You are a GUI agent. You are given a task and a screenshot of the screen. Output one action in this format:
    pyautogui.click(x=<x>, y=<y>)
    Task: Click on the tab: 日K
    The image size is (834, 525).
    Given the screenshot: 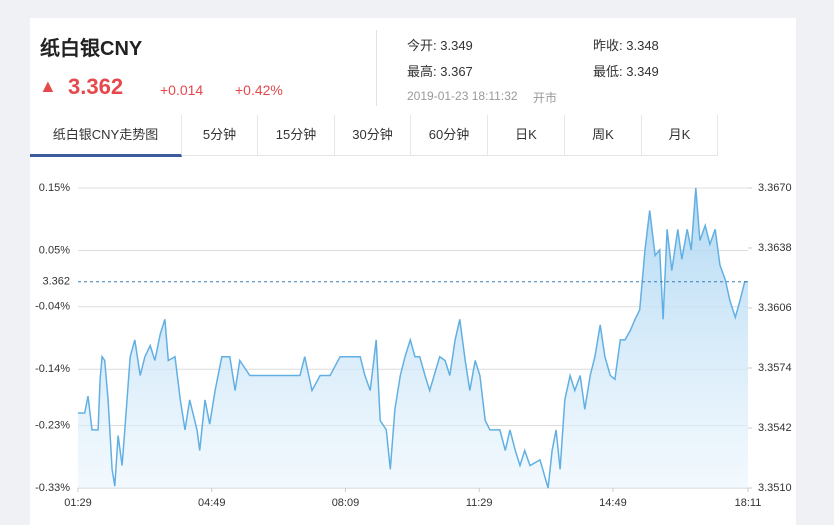 What is the action you would take?
    pyautogui.click(x=526, y=135)
    